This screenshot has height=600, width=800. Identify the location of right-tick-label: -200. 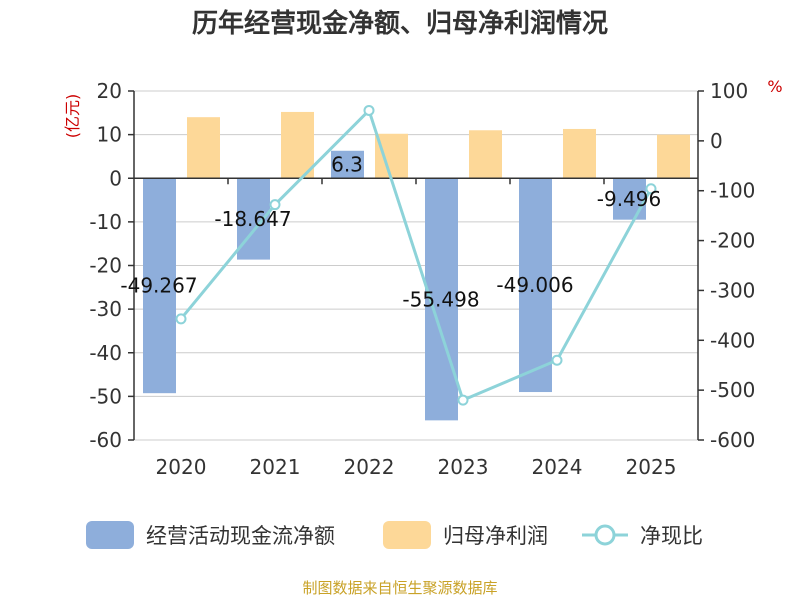
(732, 241).